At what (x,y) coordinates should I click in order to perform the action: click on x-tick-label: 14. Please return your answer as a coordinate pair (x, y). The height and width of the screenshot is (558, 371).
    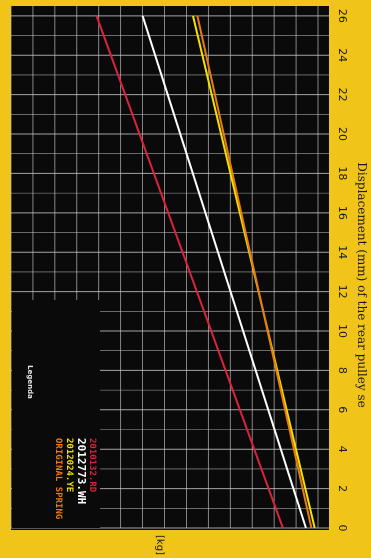
    Looking at the image, I should click on (342, 252).